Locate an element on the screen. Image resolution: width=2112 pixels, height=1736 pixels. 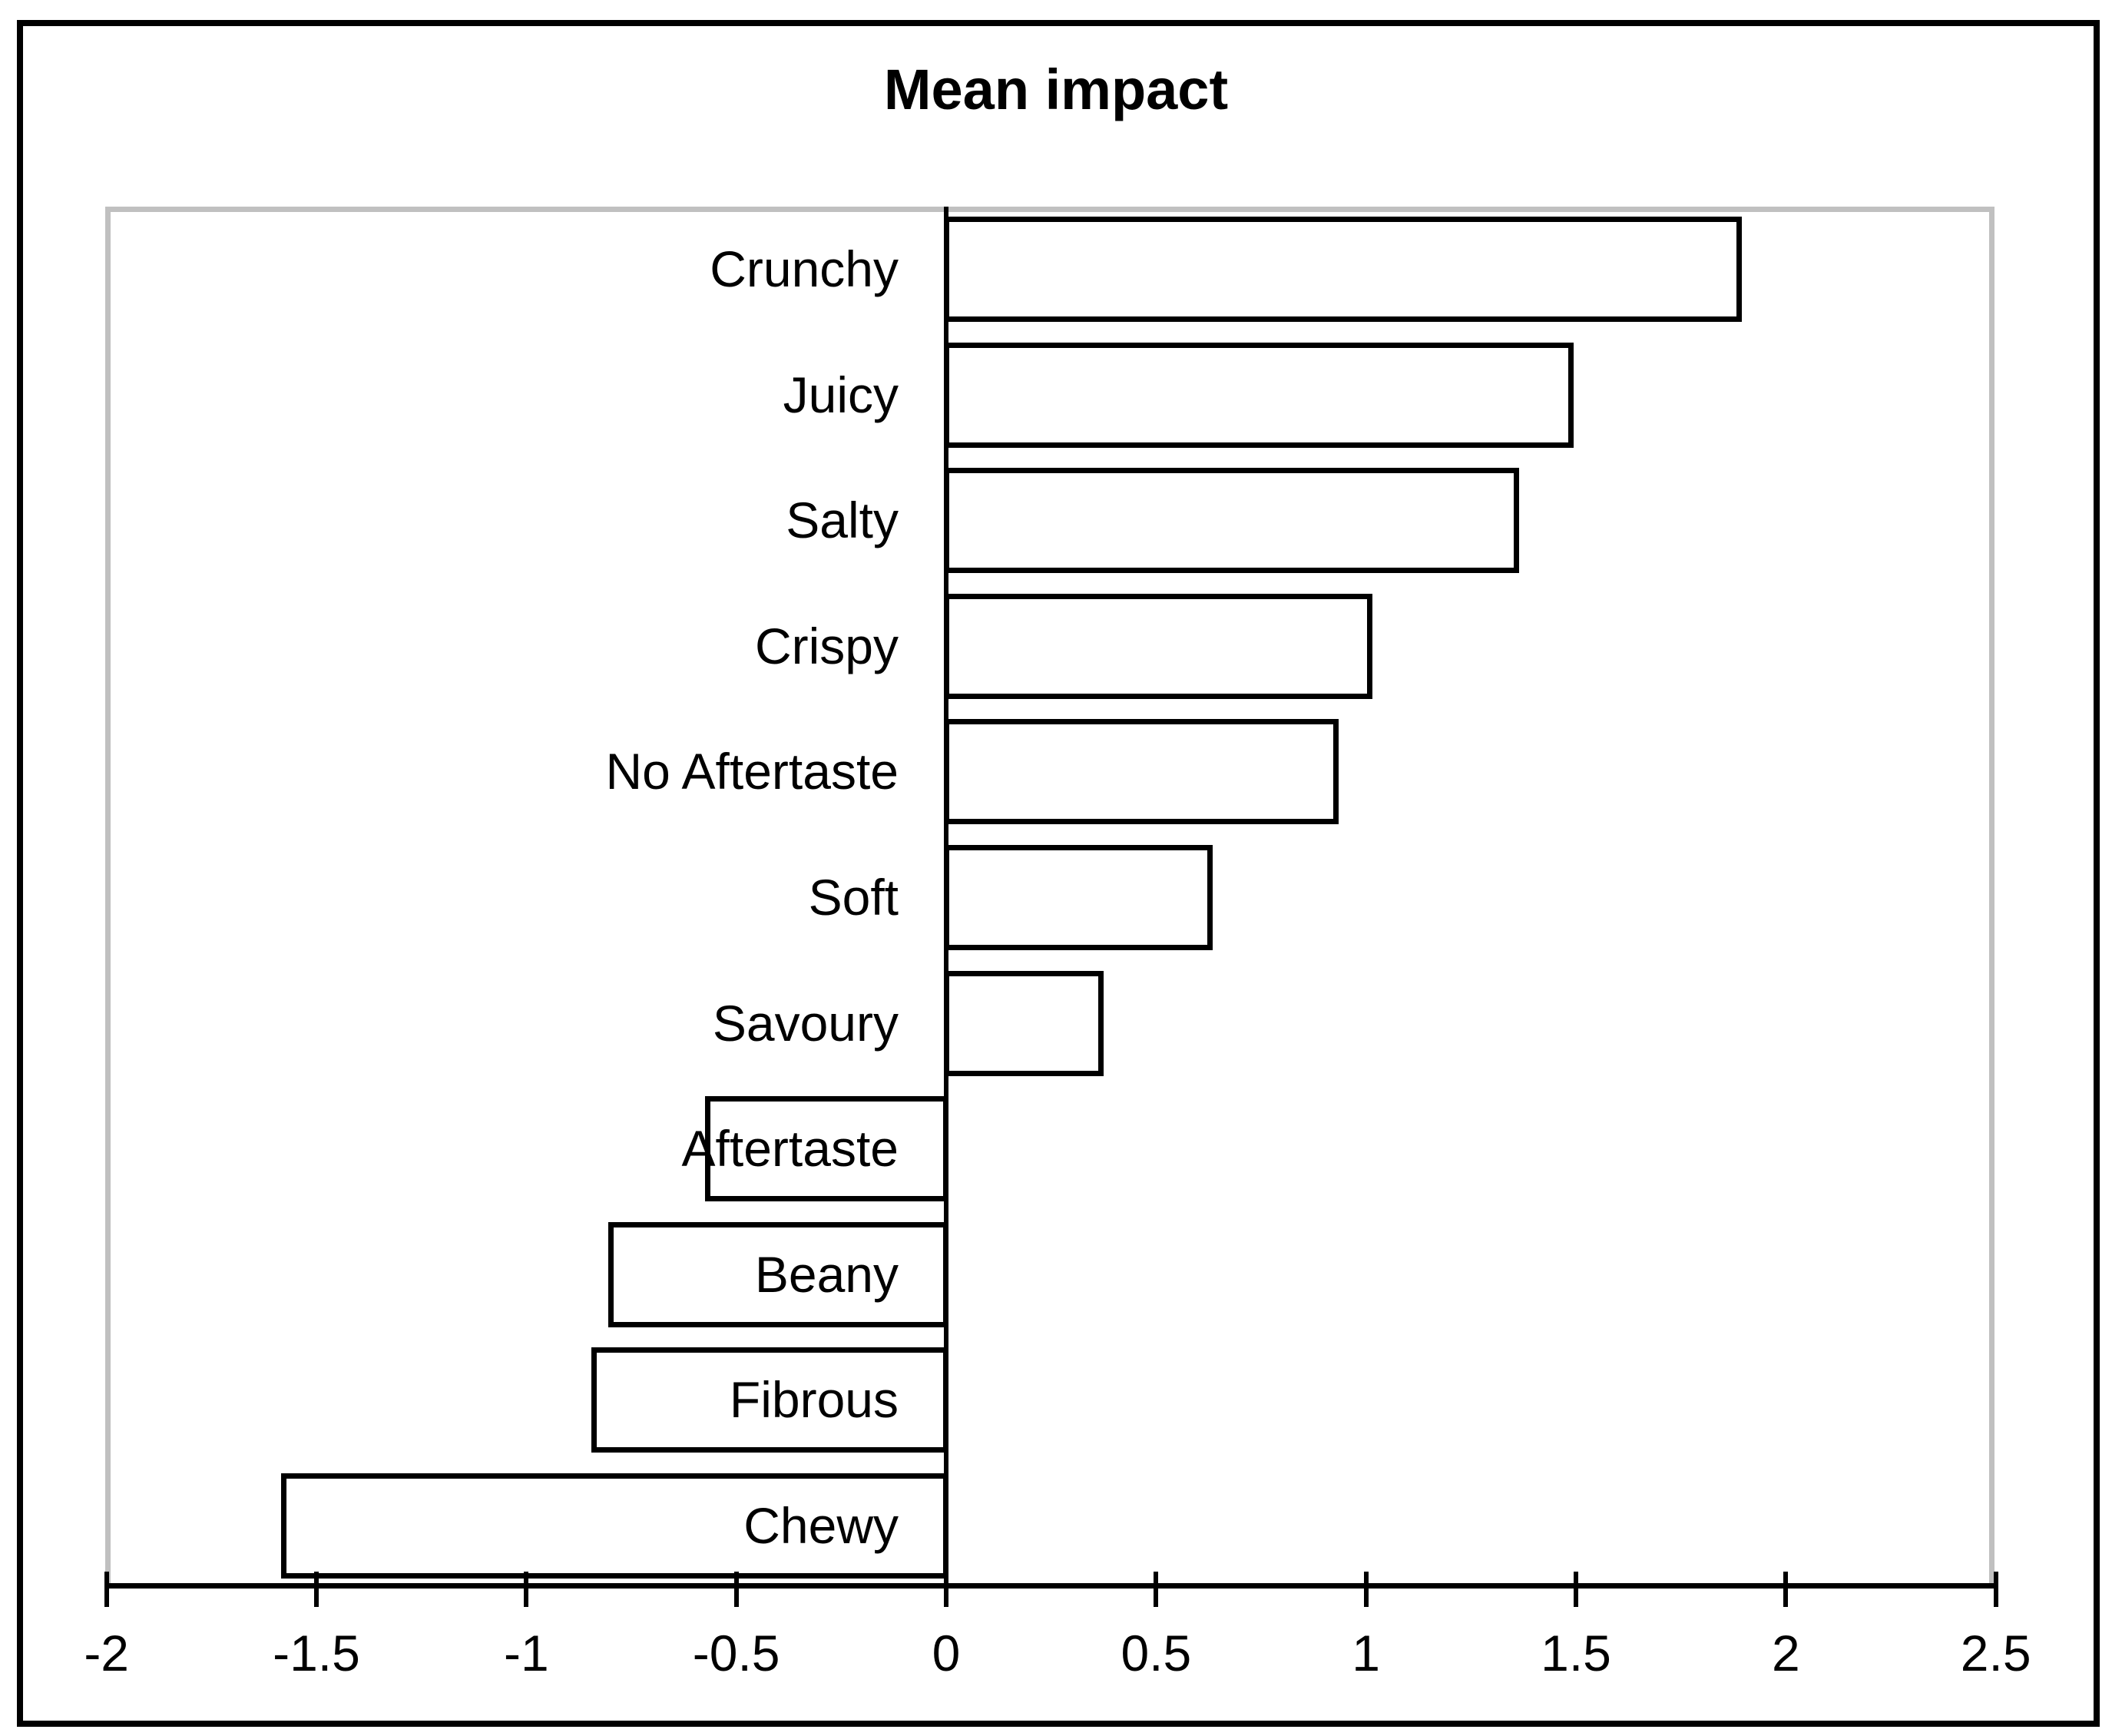
x-axis-tick--1.5 is located at coordinates (316, 1590).